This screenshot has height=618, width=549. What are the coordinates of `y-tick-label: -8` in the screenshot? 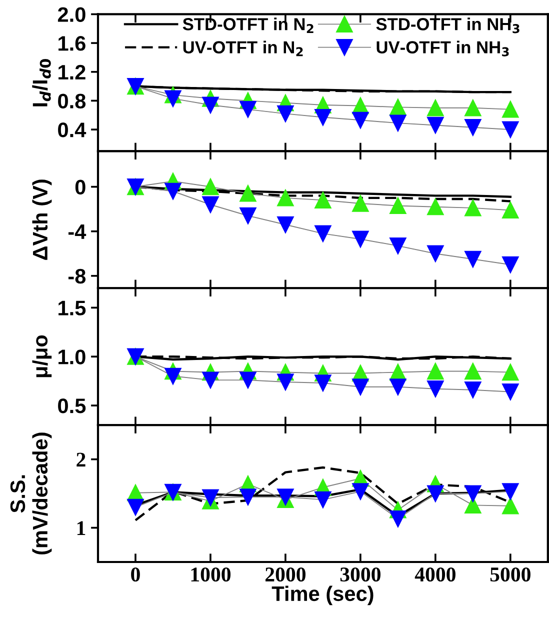 It's located at (77, 276).